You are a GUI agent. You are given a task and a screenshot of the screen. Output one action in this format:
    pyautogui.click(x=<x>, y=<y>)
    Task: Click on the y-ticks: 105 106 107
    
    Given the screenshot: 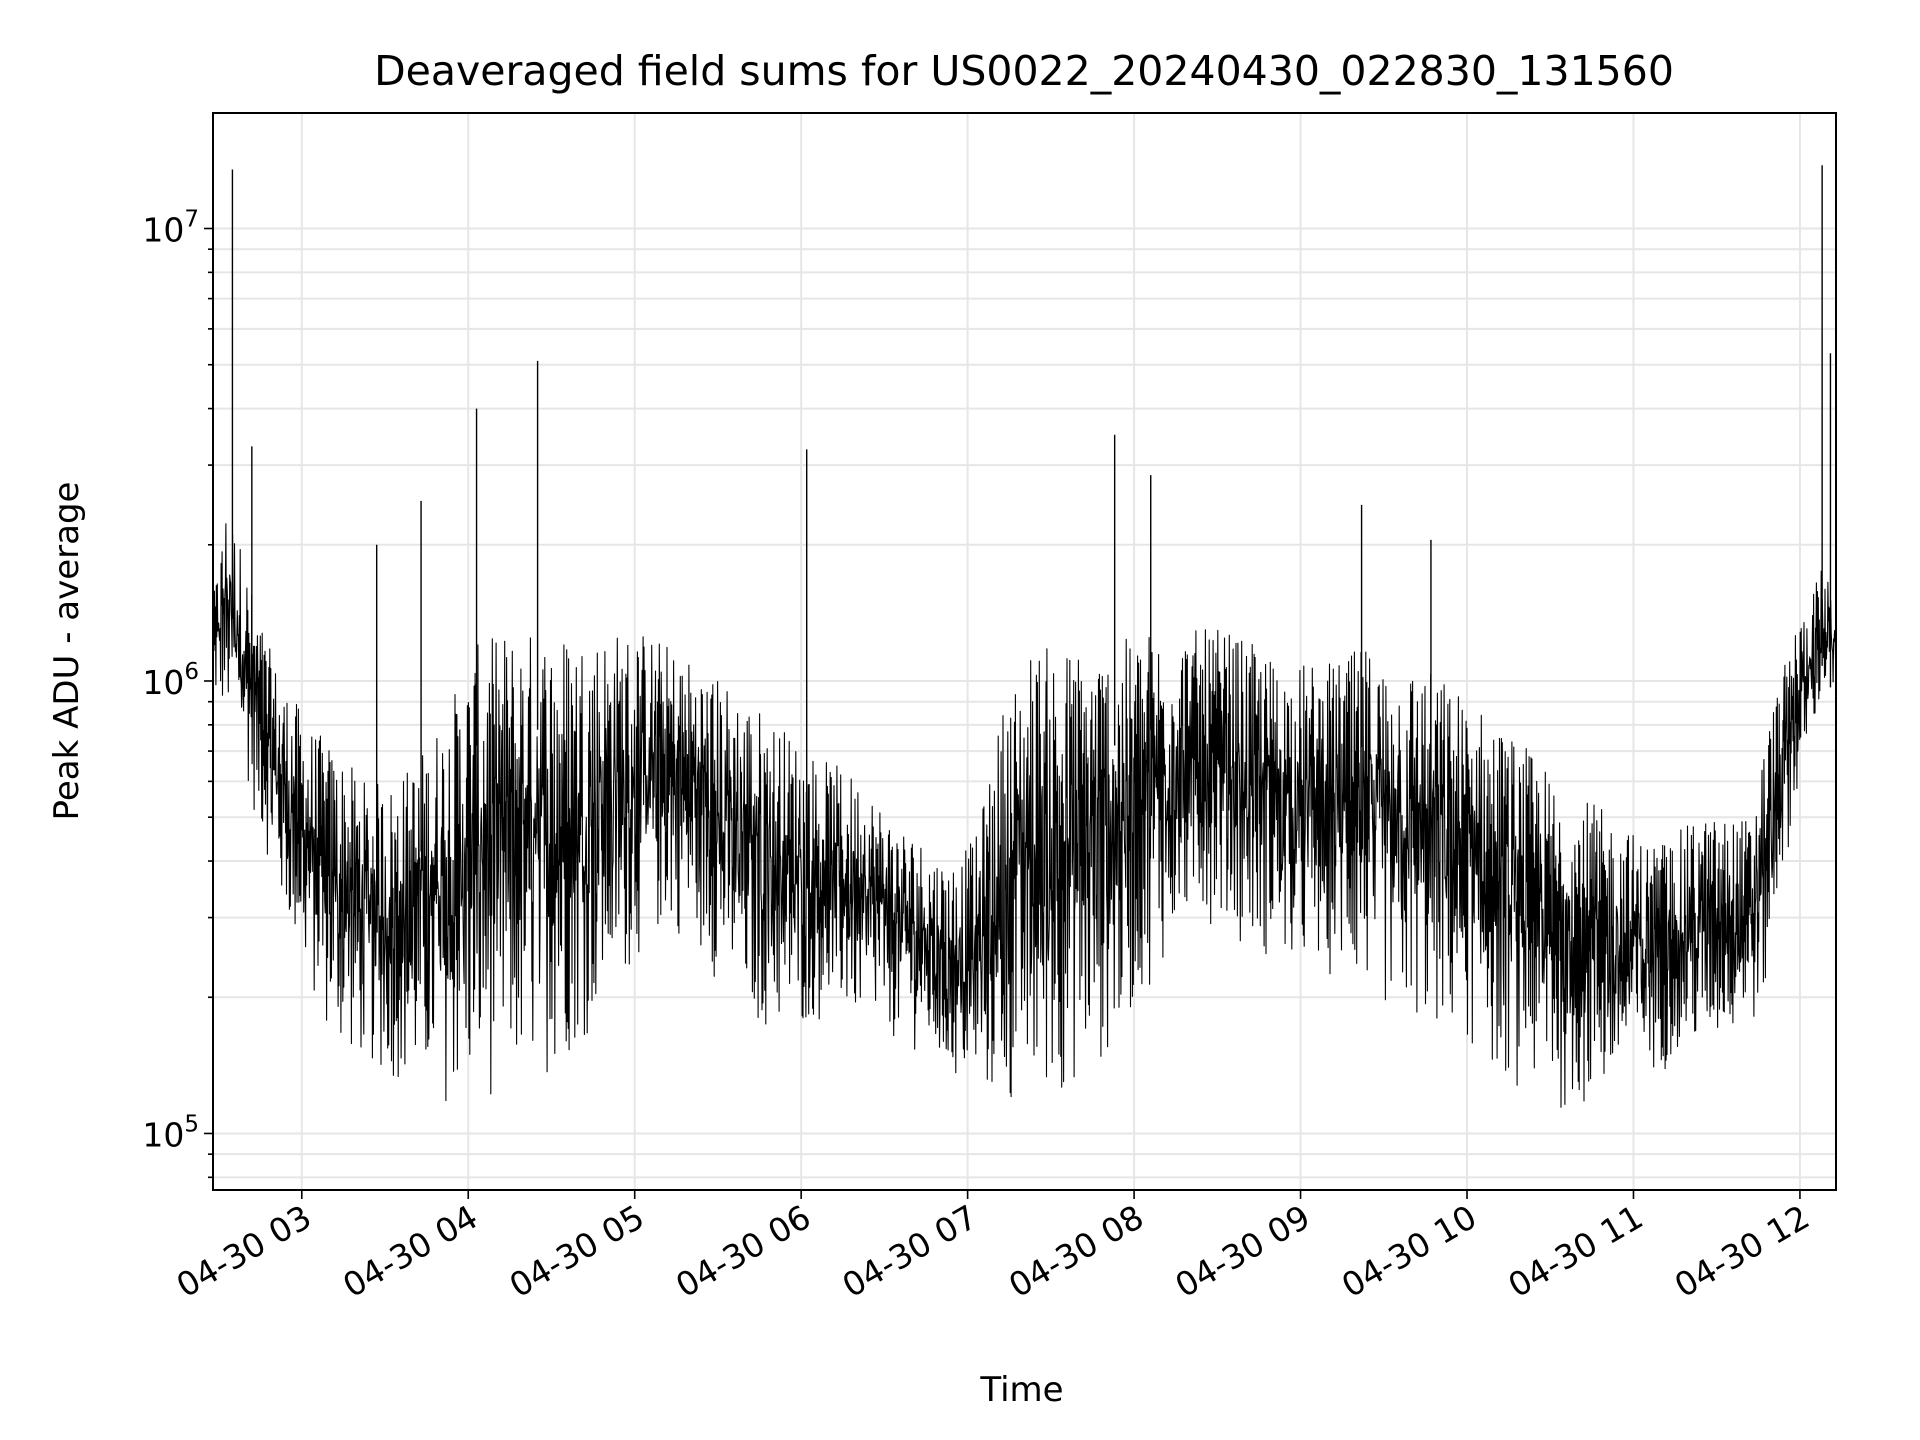 What is the action you would take?
    pyautogui.click(x=177, y=693)
    